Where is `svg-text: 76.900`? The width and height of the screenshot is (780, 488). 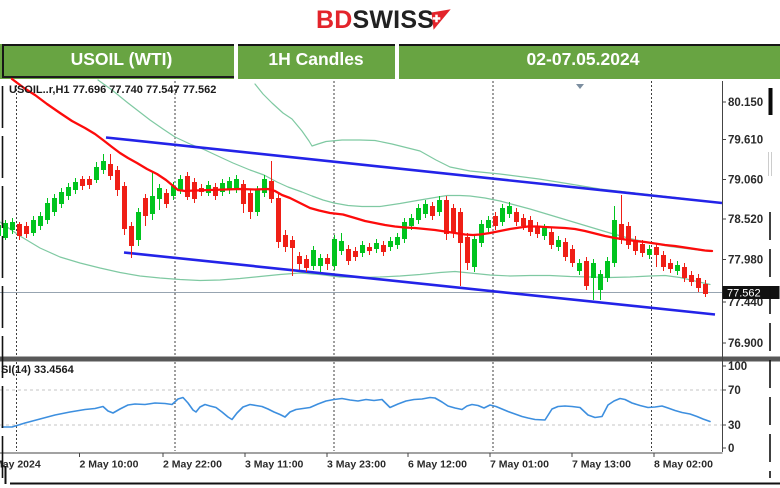
svg-text: 76.900 is located at coordinates (745, 344).